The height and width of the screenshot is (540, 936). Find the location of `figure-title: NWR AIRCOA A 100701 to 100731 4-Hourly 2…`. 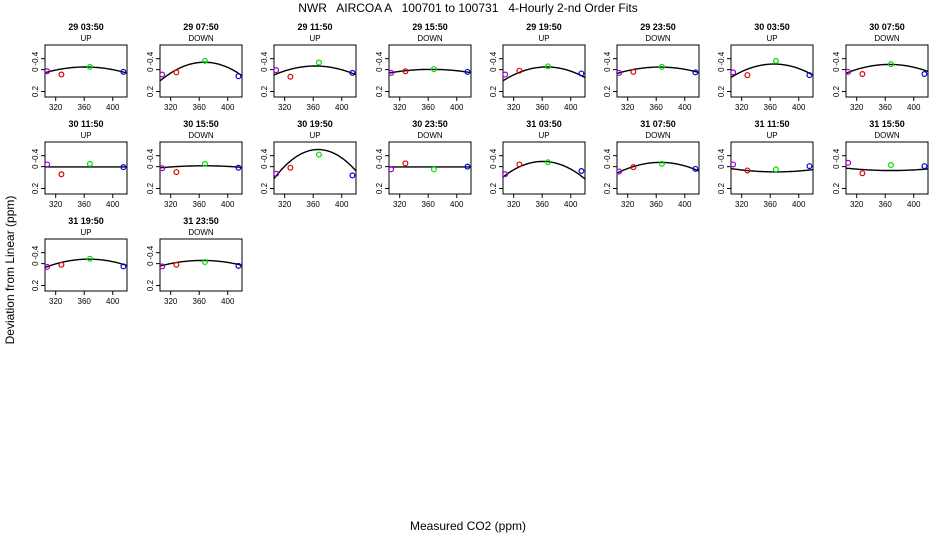

figure-title: NWR AIRCOA A 100701 to 100731 4-Hourly 2… is located at coordinates (468, 8).